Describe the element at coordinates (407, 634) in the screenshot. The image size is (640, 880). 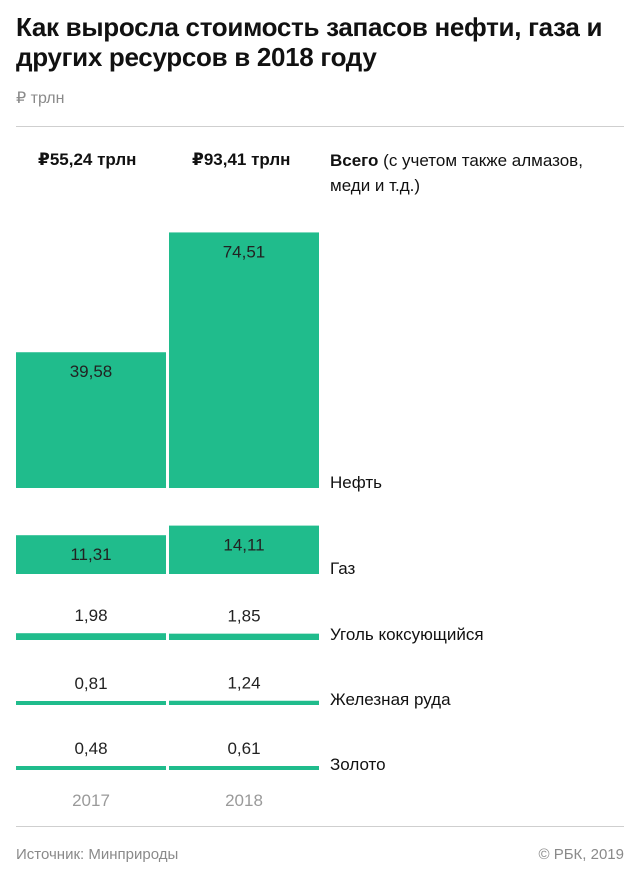
I see `category-label-2: Уголь коксующийся` at that location.